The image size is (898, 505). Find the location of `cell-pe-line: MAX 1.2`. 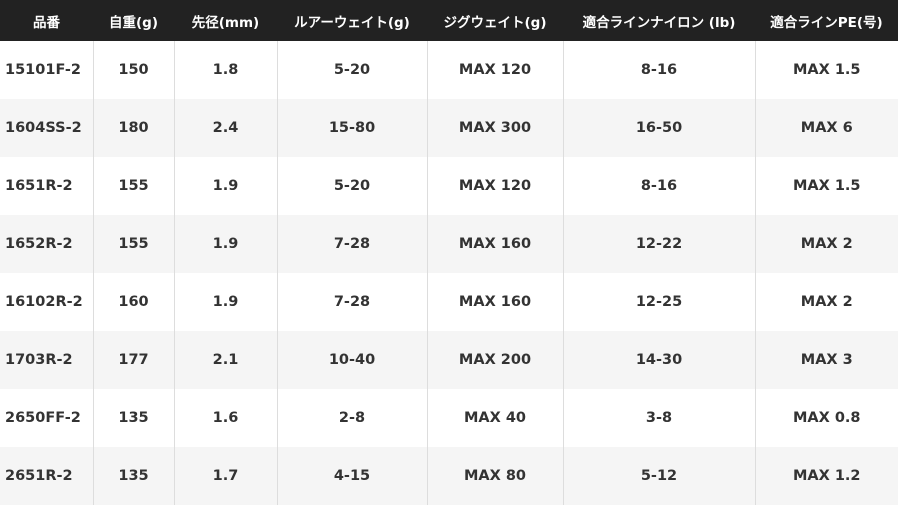

cell-pe-line: MAX 1.2 is located at coordinates (826, 476).